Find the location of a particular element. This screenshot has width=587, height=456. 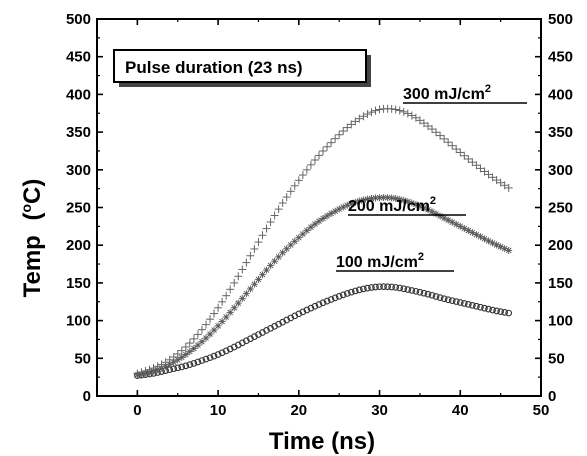

annotation-text: Pulse duration (23 ns) is located at coordinates (214, 67).